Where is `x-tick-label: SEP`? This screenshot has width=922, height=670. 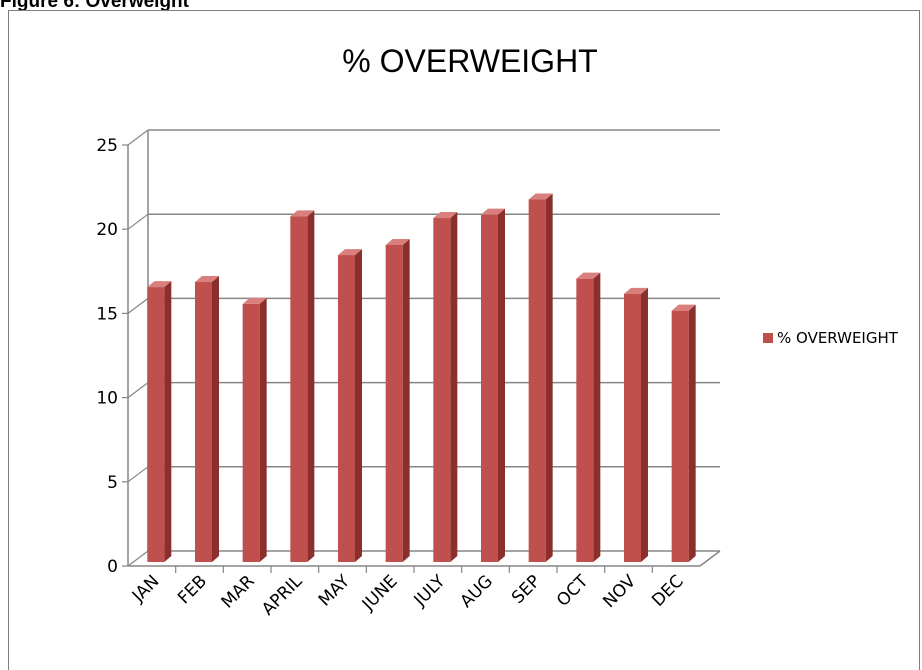 x-tick-label: SEP is located at coordinates (526, 589).